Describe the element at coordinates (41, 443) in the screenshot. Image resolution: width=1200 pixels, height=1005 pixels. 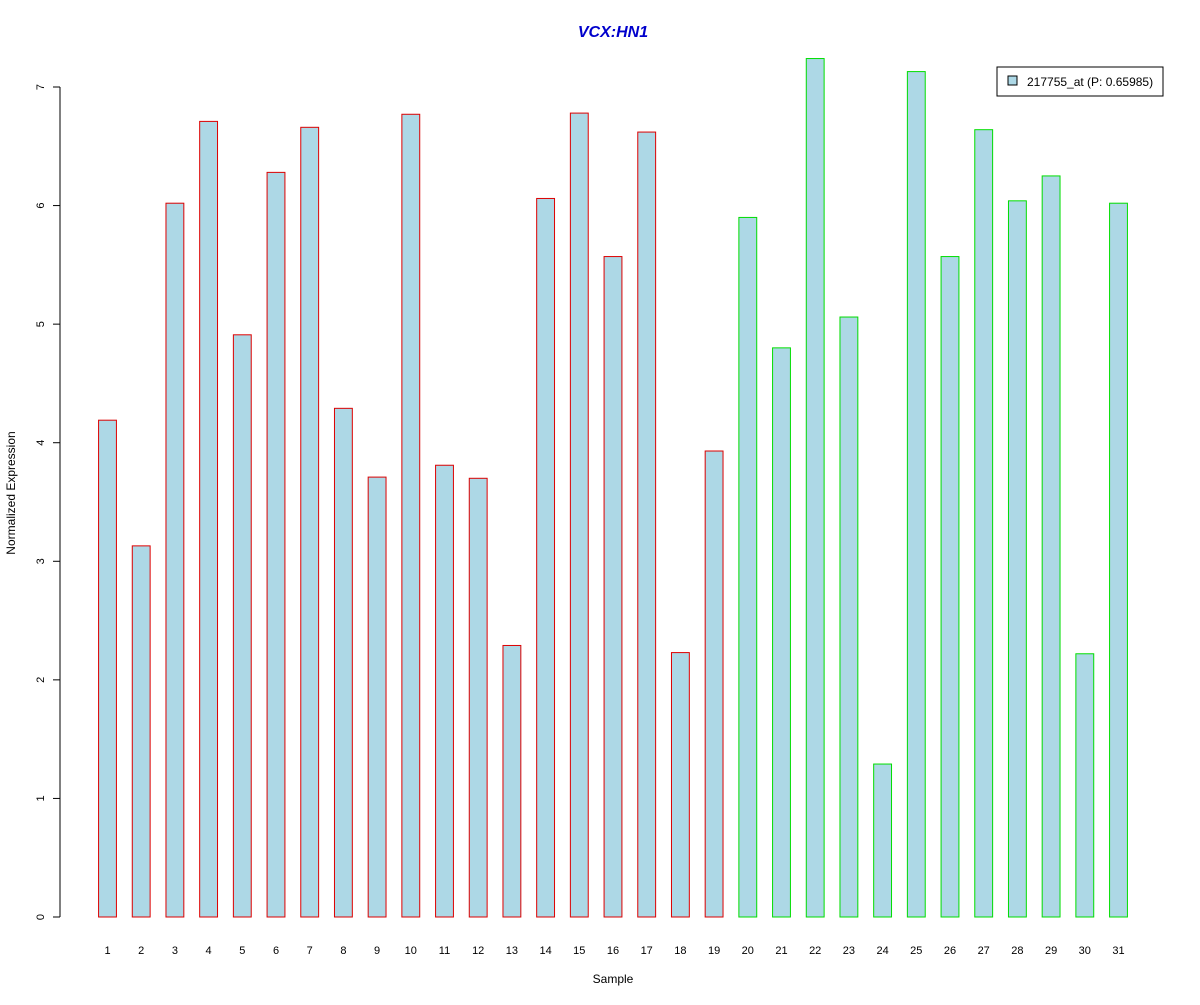
I see `y-tick-label: 4` at that location.